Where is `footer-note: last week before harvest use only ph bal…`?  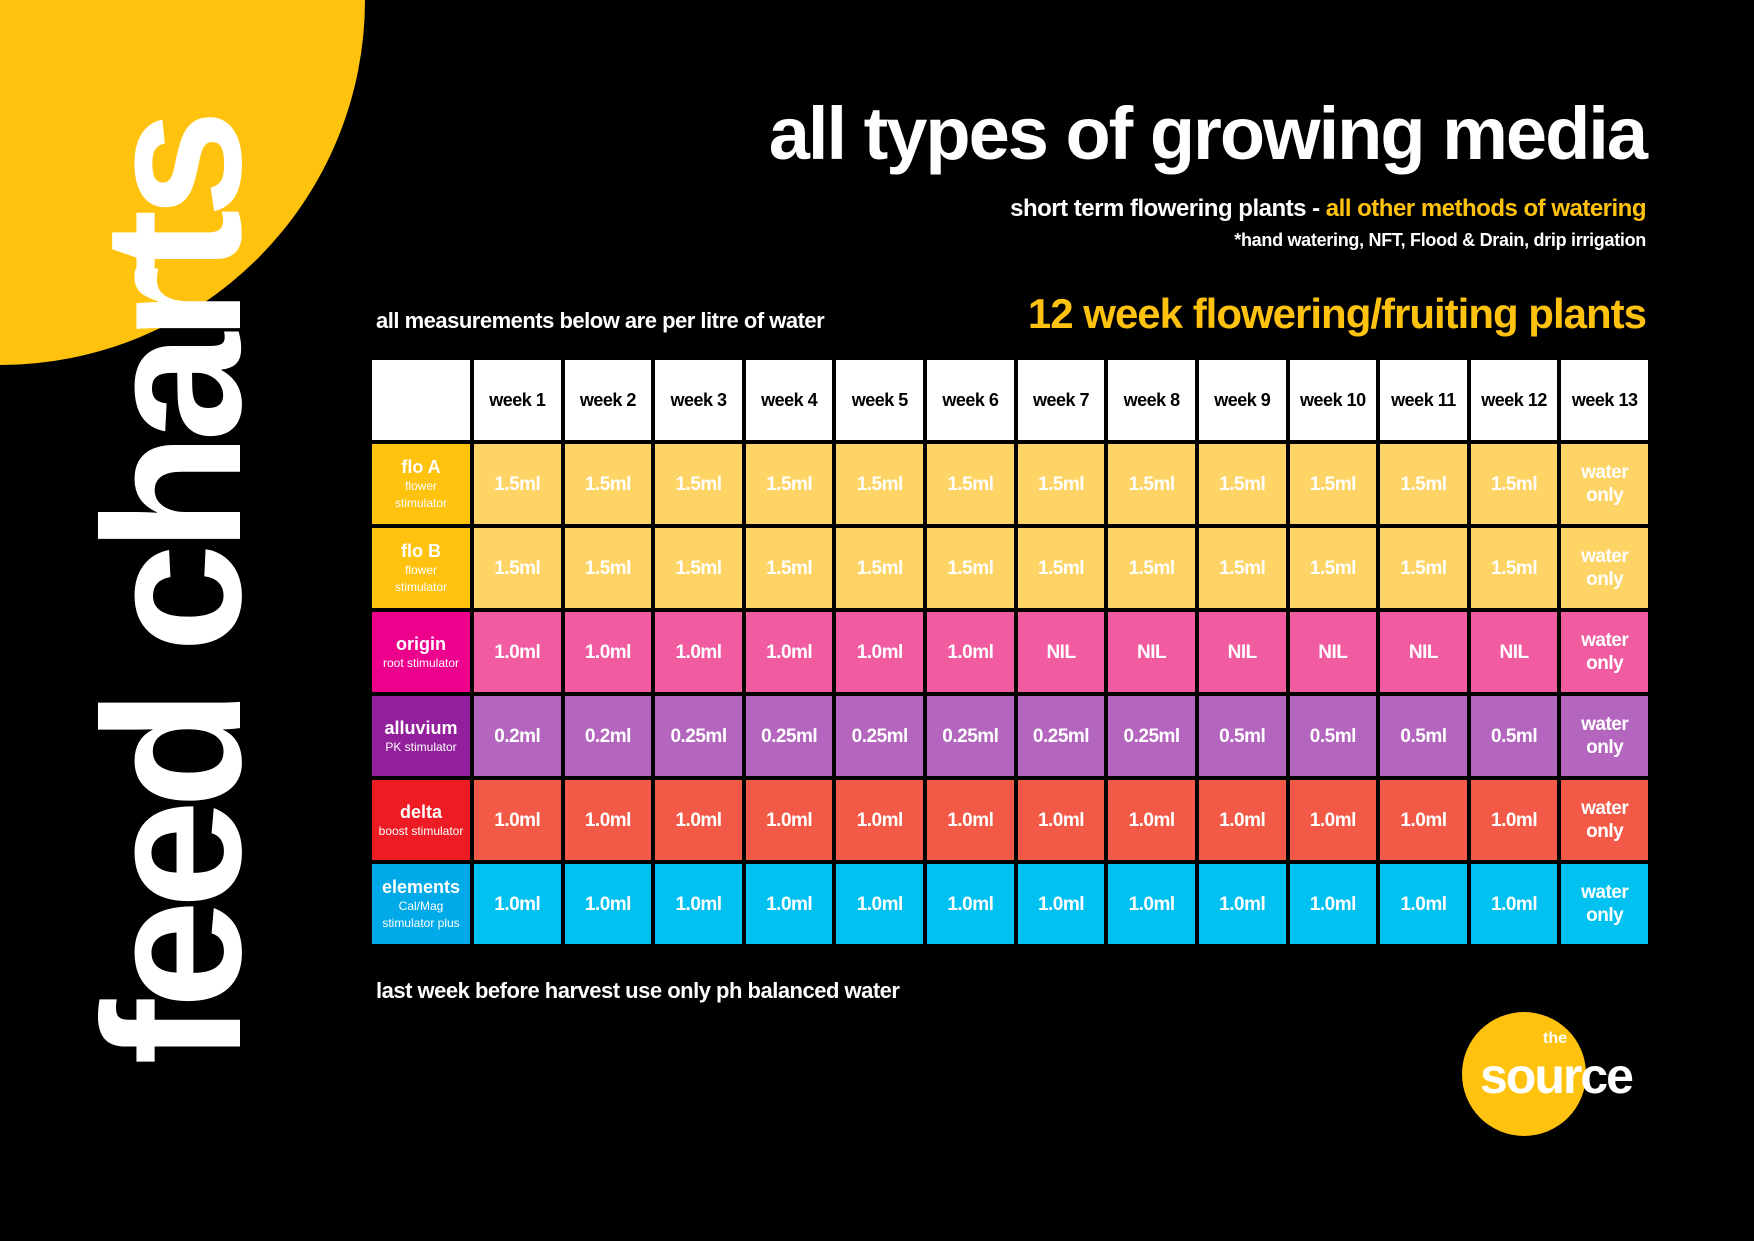 footer-note: last week before harvest use only ph bal… is located at coordinates (638, 990).